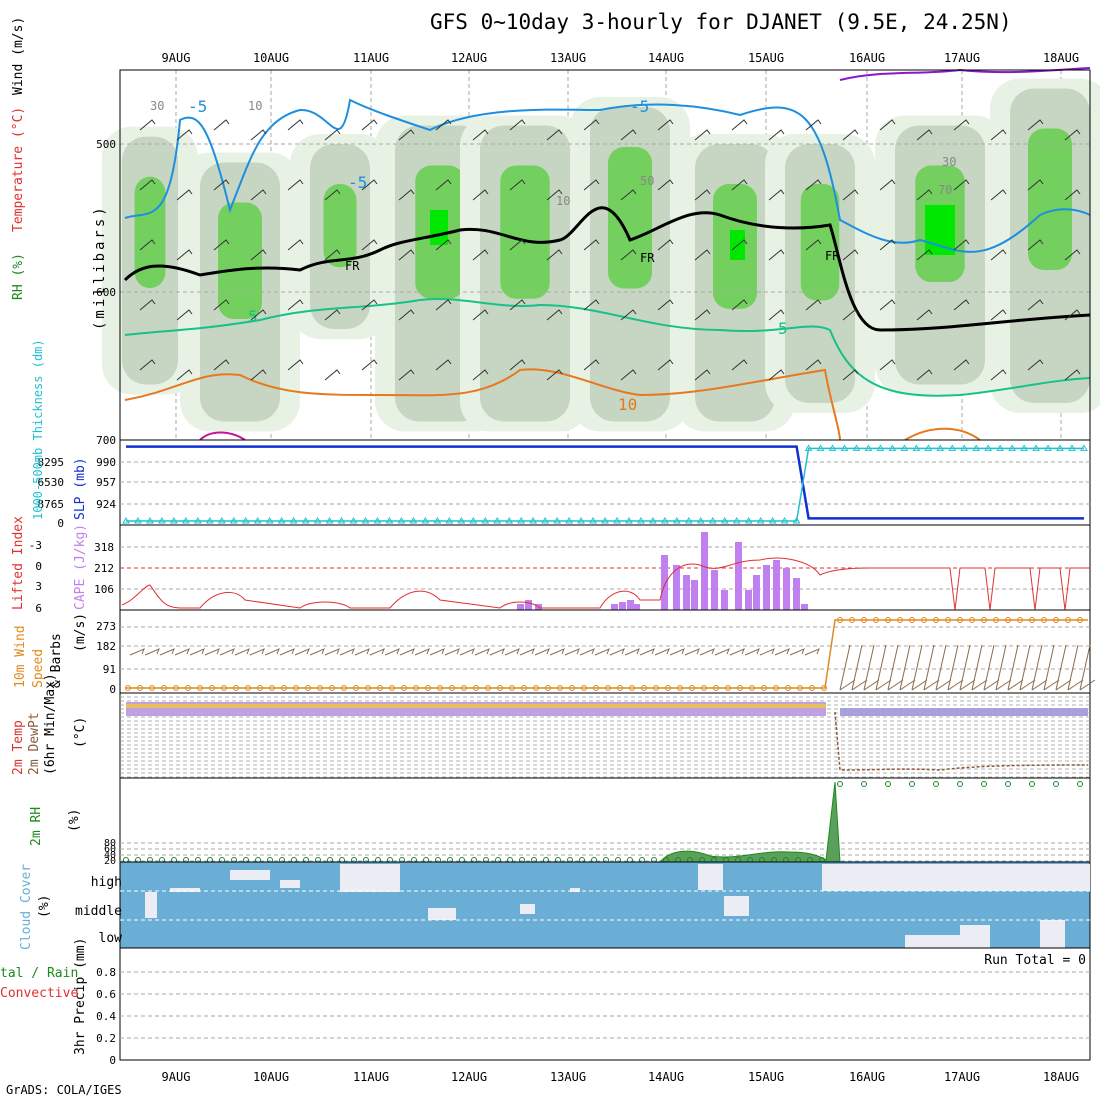 The width and height of the screenshot is (1100, 1100). Describe the element at coordinates (35, 545) in the screenshot. I see `li-tick-label: -3` at that location.